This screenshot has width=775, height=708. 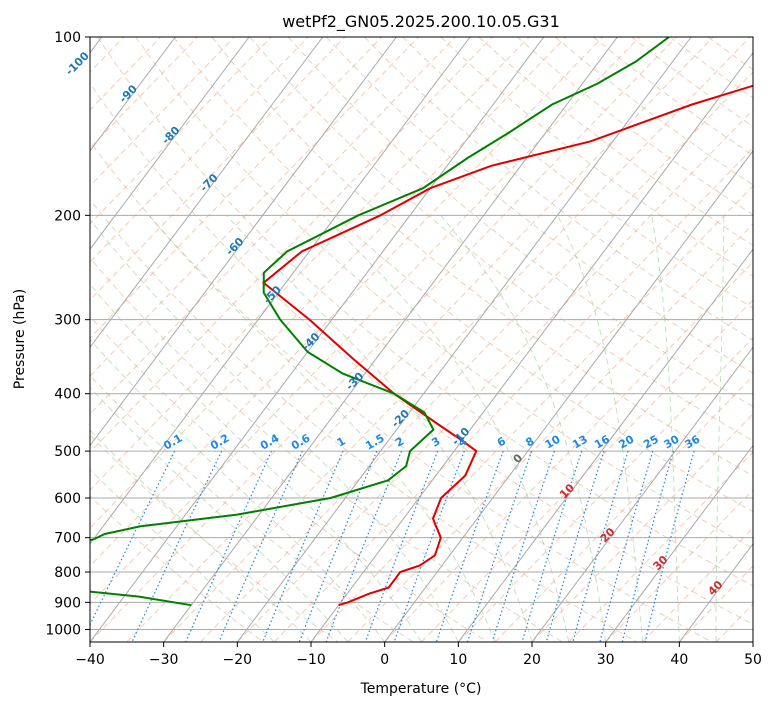 I want to click on y-tick-label: 1000, so click(x=63, y=630).